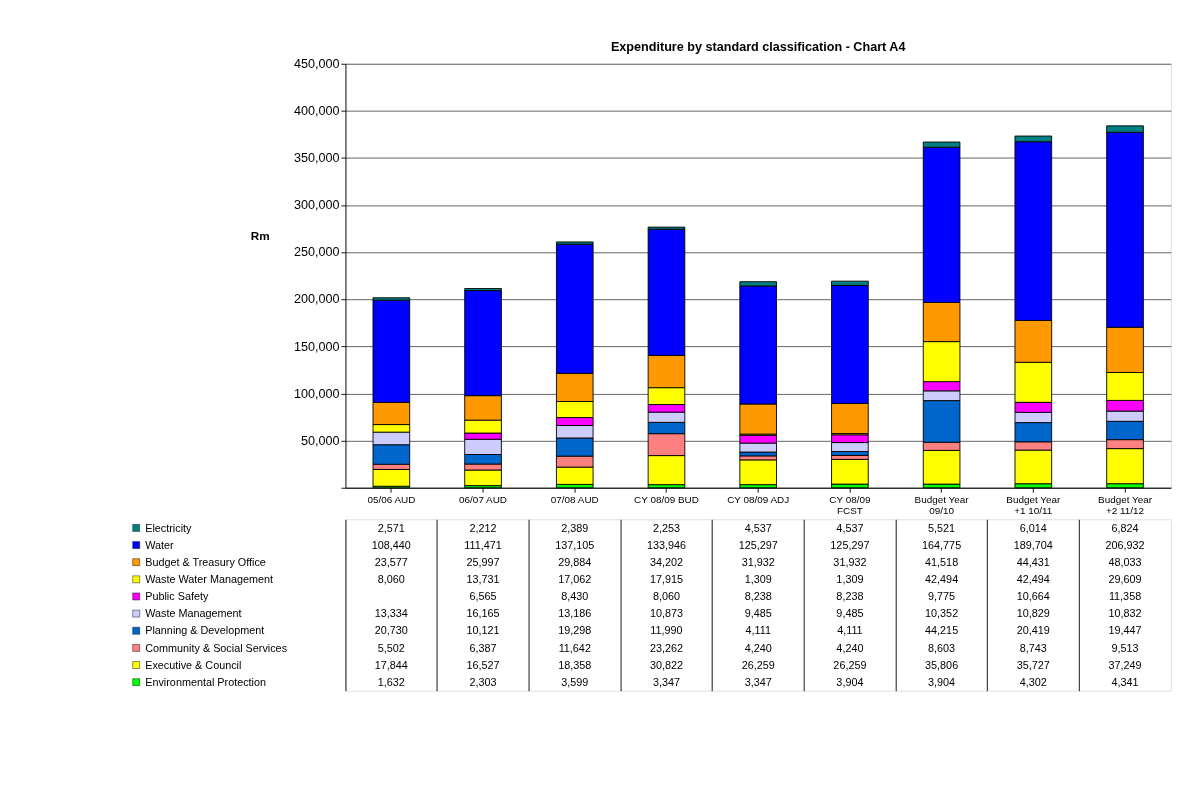 The width and height of the screenshot is (1179, 793). What do you see at coordinates (160, 544) in the screenshot?
I see `legend-label: Water` at bounding box center [160, 544].